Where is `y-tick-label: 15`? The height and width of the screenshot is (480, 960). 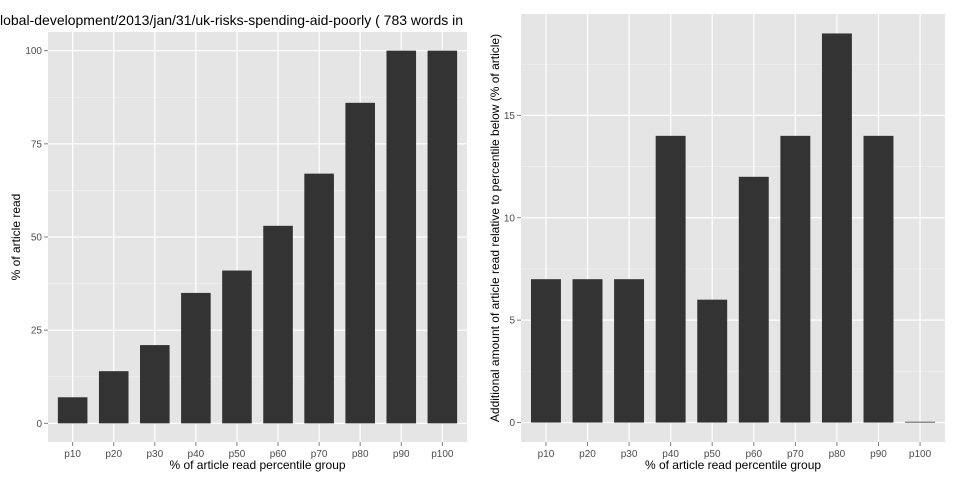 y-tick-label: 15 is located at coordinates (510, 116).